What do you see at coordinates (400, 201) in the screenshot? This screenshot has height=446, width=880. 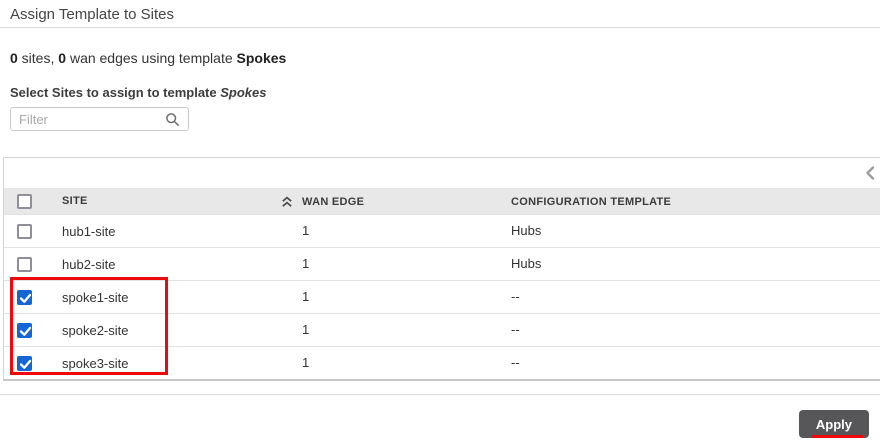 I see `column-header-wan-edge: WAN EDGE` at bounding box center [400, 201].